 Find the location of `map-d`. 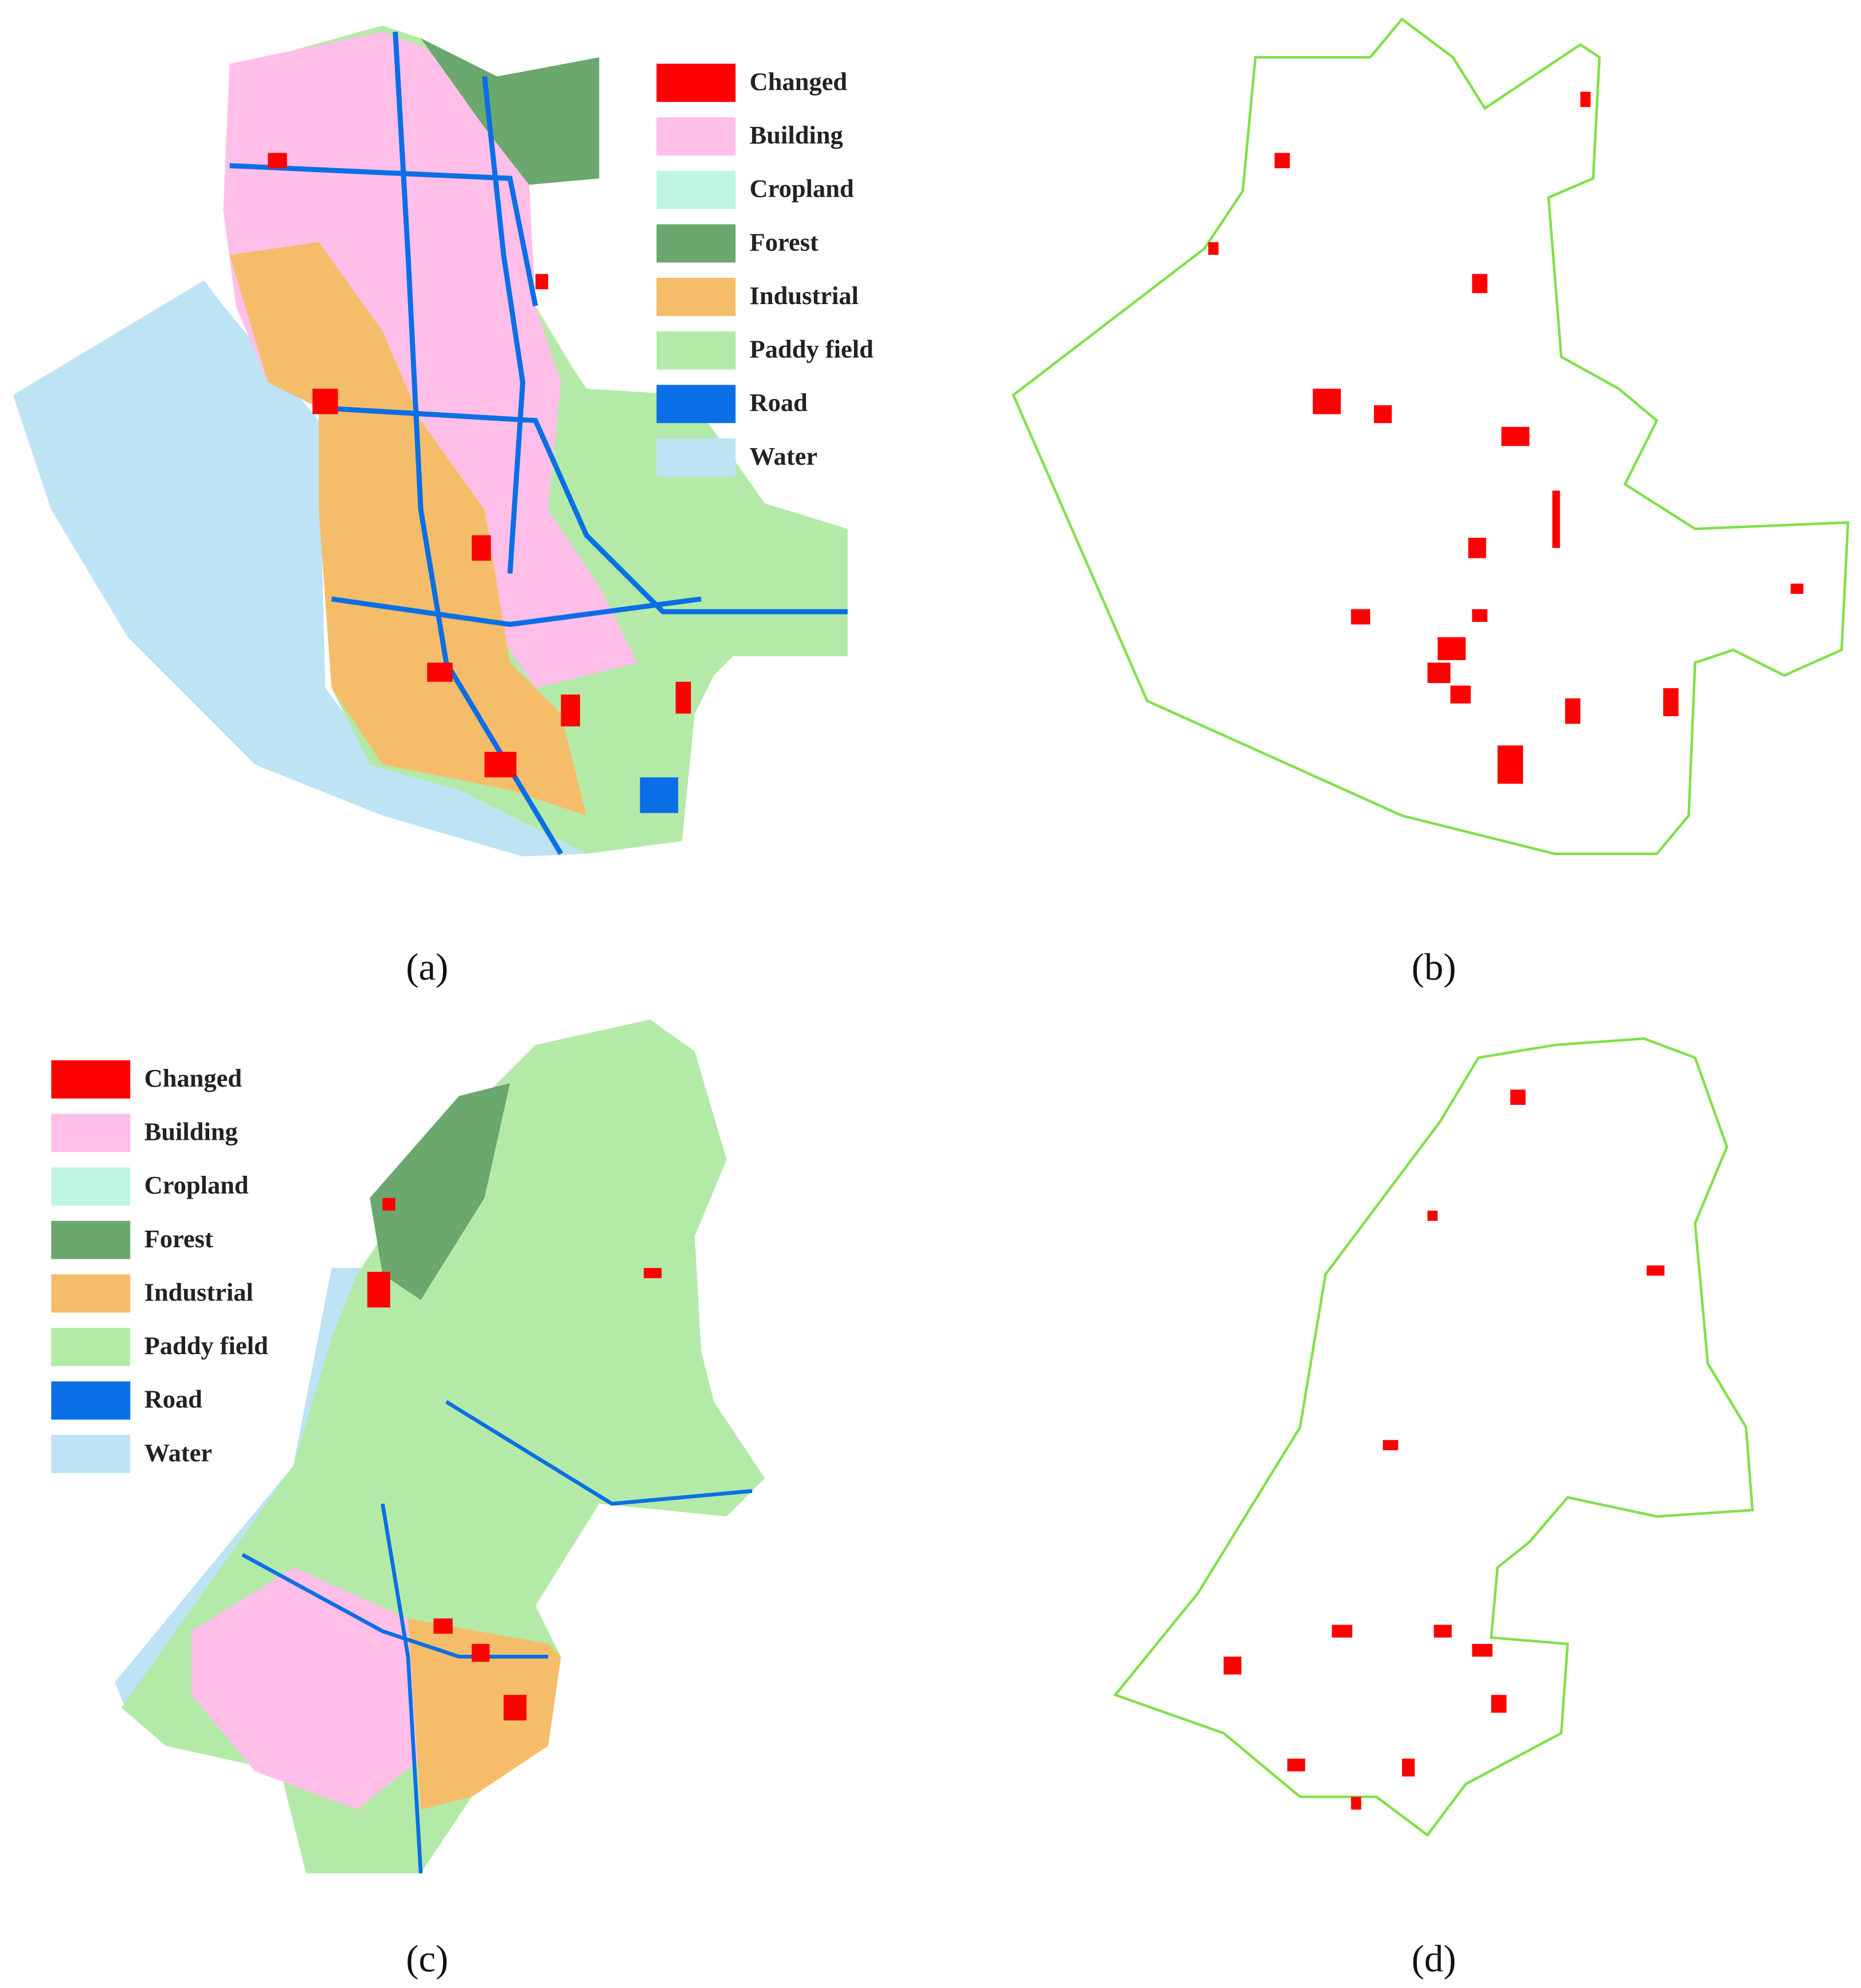

map-d is located at coordinates (1433, 1437).